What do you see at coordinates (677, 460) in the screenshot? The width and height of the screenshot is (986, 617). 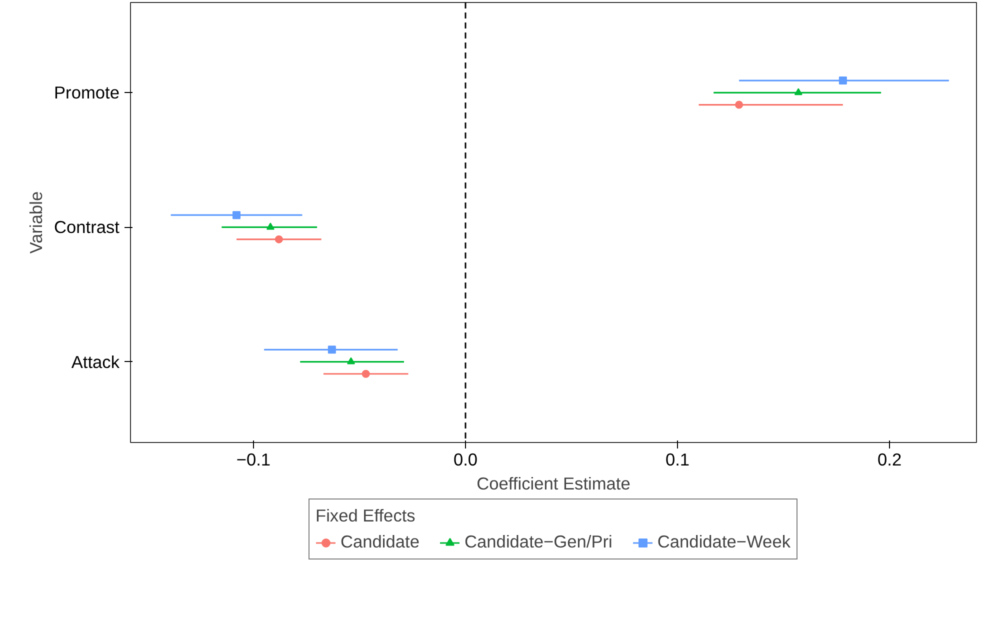 I see `x-tick-label: 0.1` at bounding box center [677, 460].